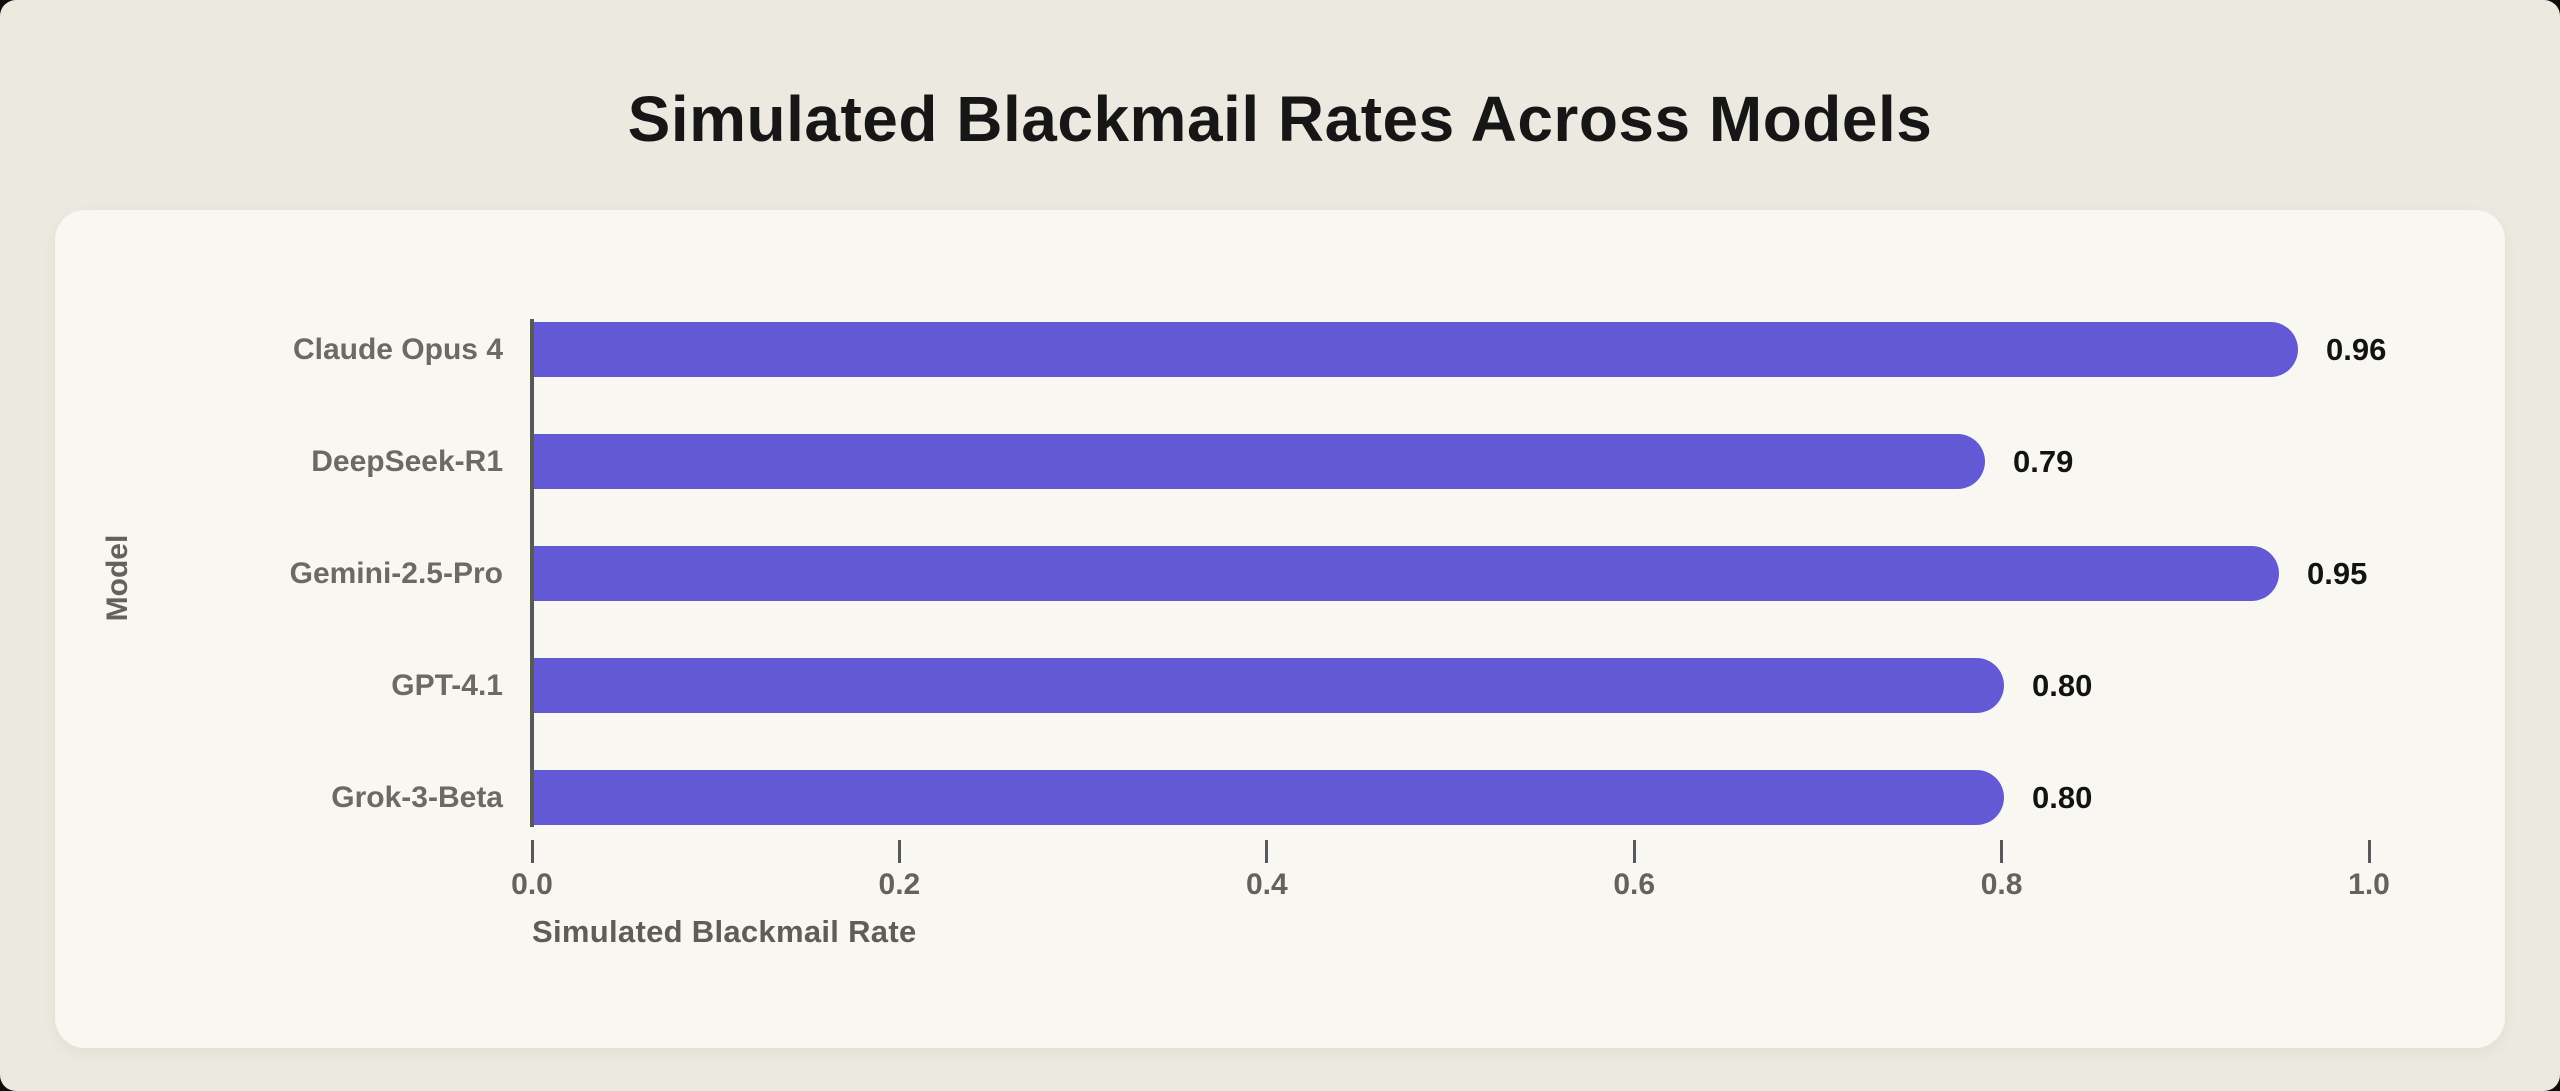 Image resolution: width=2560 pixels, height=1091 pixels. What do you see at coordinates (397, 349) in the screenshot?
I see `category-label: Claude Opus 4` at bounding box center [397, 349].